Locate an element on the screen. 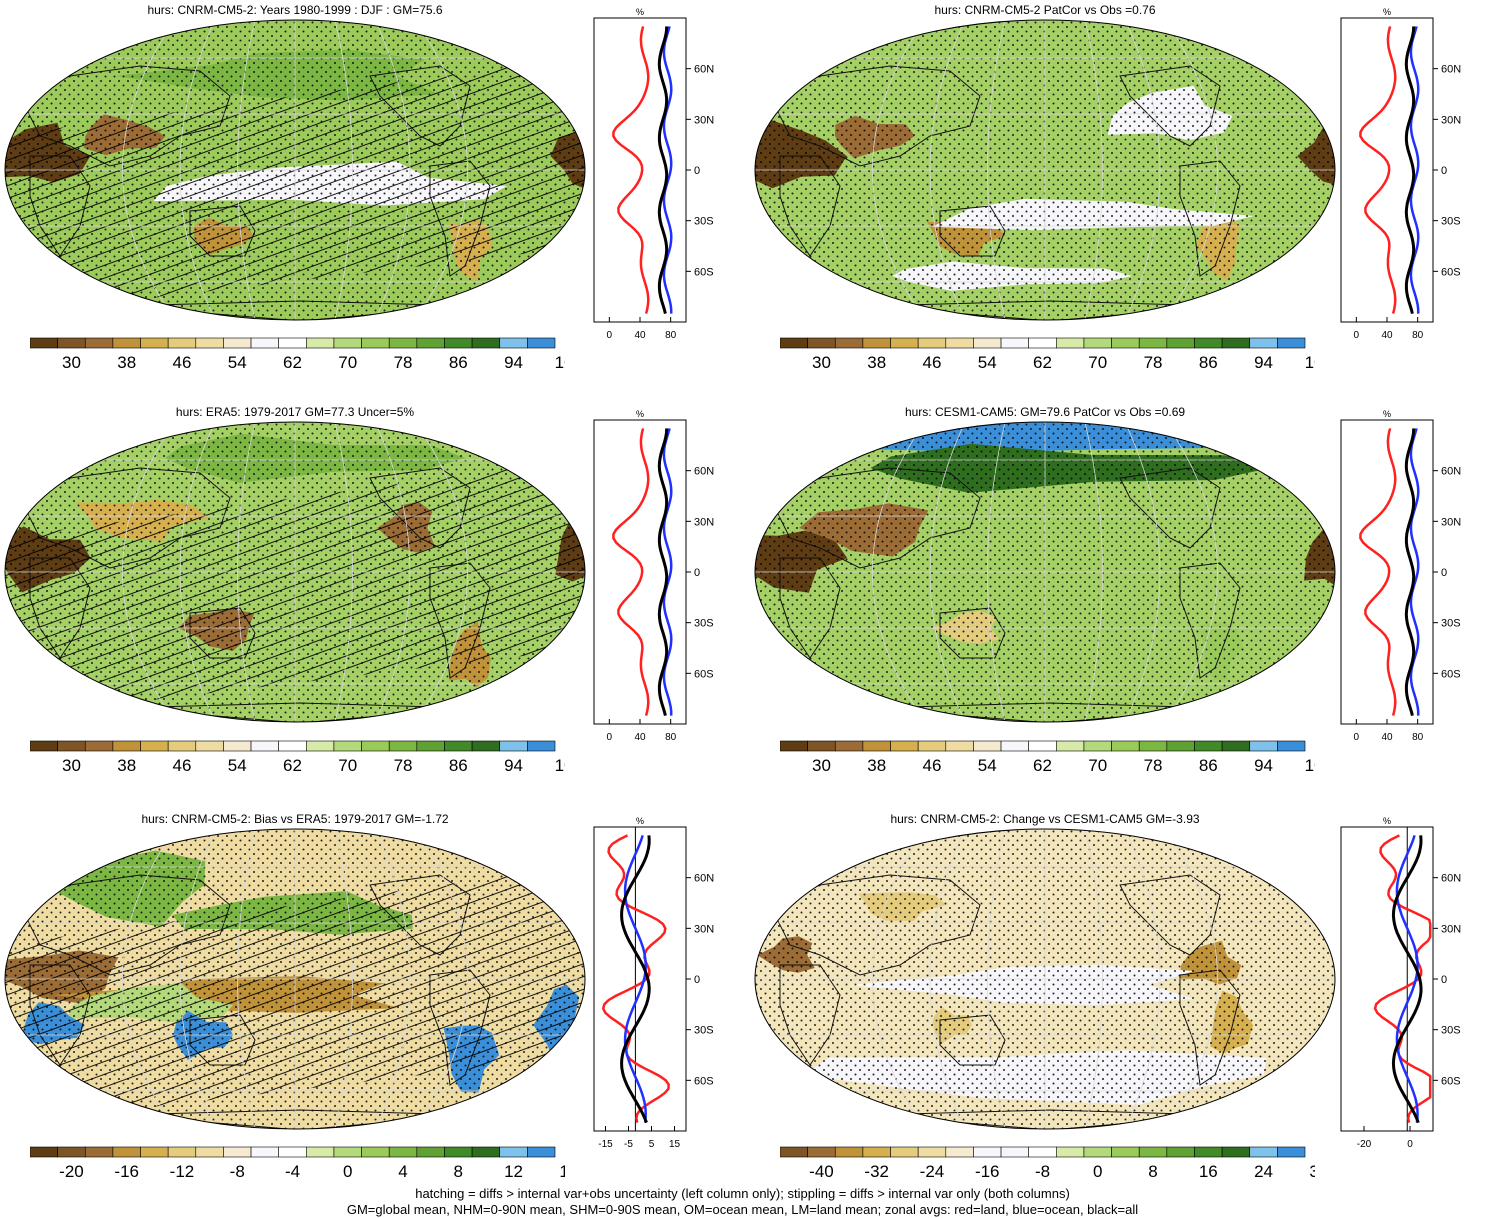  colorbar-label: 54 is located at coordinates (987, 362).